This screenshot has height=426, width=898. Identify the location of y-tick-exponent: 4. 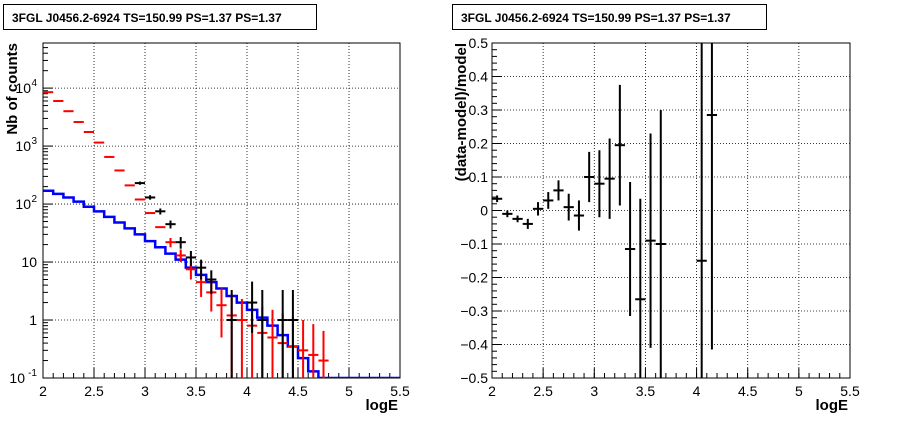
(34, 83).